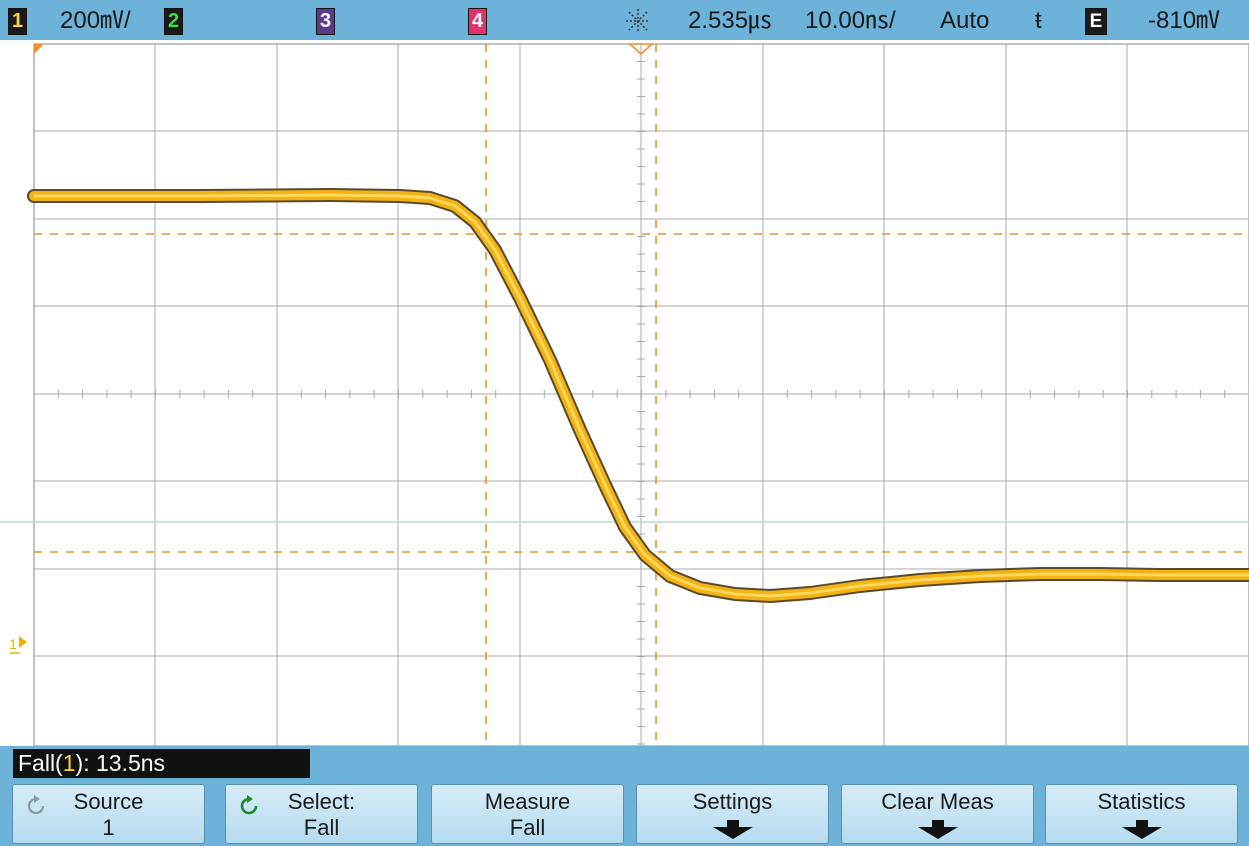 The width and height of the screenshot is (1249, 846). What do you see at coordinates (937, 801) in the screenshot?
I see `softkey-label: Clear Meas` at bounding box center [937, 801].